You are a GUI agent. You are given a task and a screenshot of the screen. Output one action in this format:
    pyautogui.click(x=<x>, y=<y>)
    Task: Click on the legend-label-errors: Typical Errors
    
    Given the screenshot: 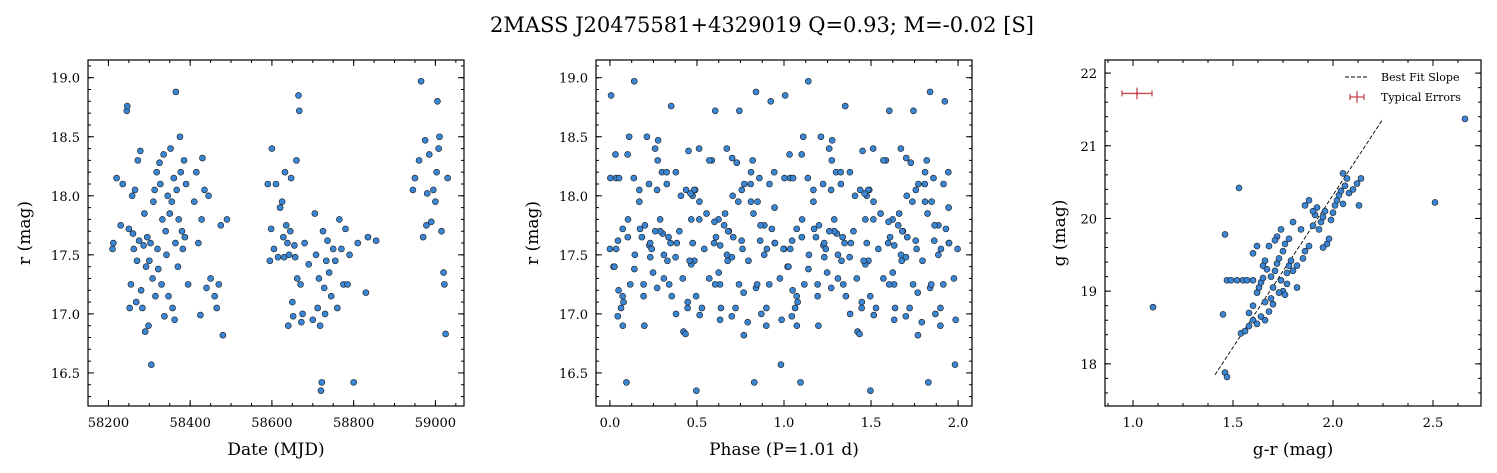 What is the action you would take?
    pyautogui.click(x=1421, y=97)
    